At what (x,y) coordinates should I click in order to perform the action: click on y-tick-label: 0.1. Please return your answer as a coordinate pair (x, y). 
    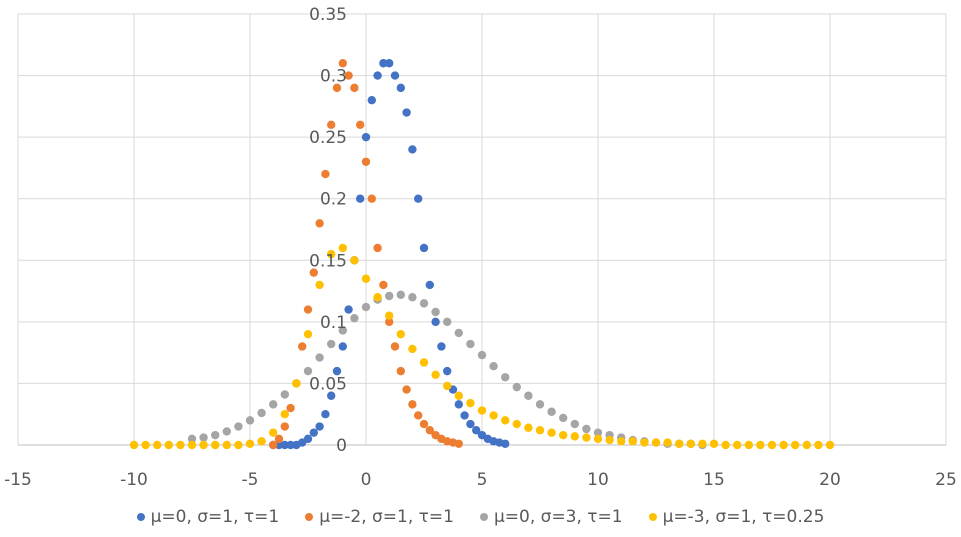
    Looking at the image, I should click on (333, 323).